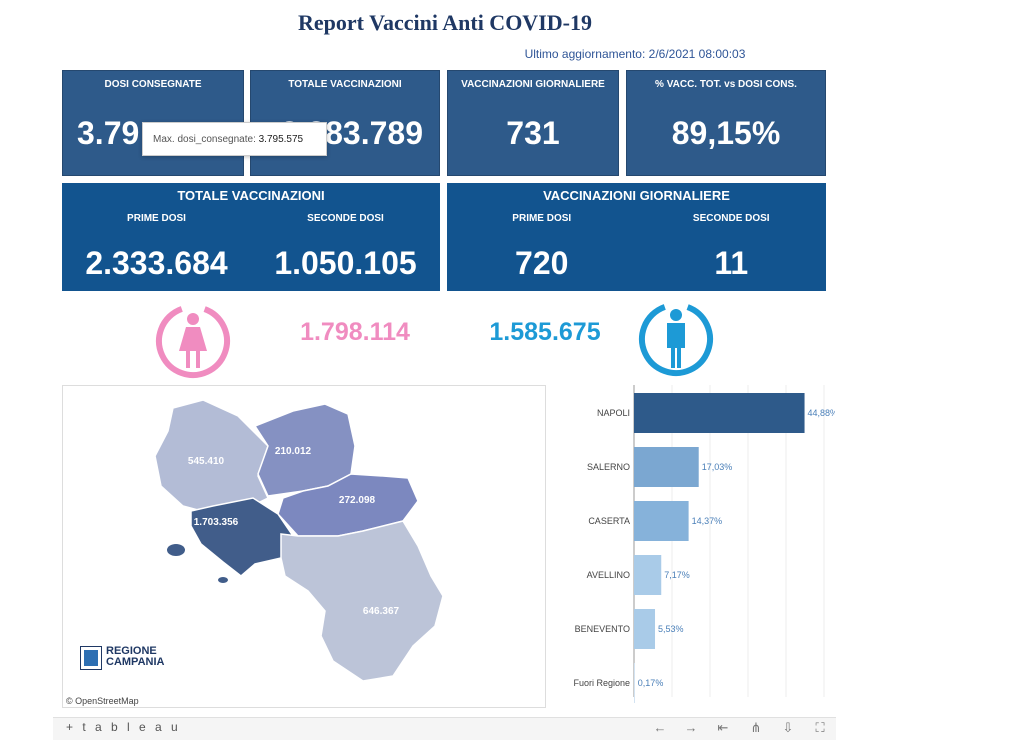 The image size is (1016, 755). Describe the element at coordinates (602, 629) in the screenshot. I see `bar-category-label: BENEVENTO` at that location.